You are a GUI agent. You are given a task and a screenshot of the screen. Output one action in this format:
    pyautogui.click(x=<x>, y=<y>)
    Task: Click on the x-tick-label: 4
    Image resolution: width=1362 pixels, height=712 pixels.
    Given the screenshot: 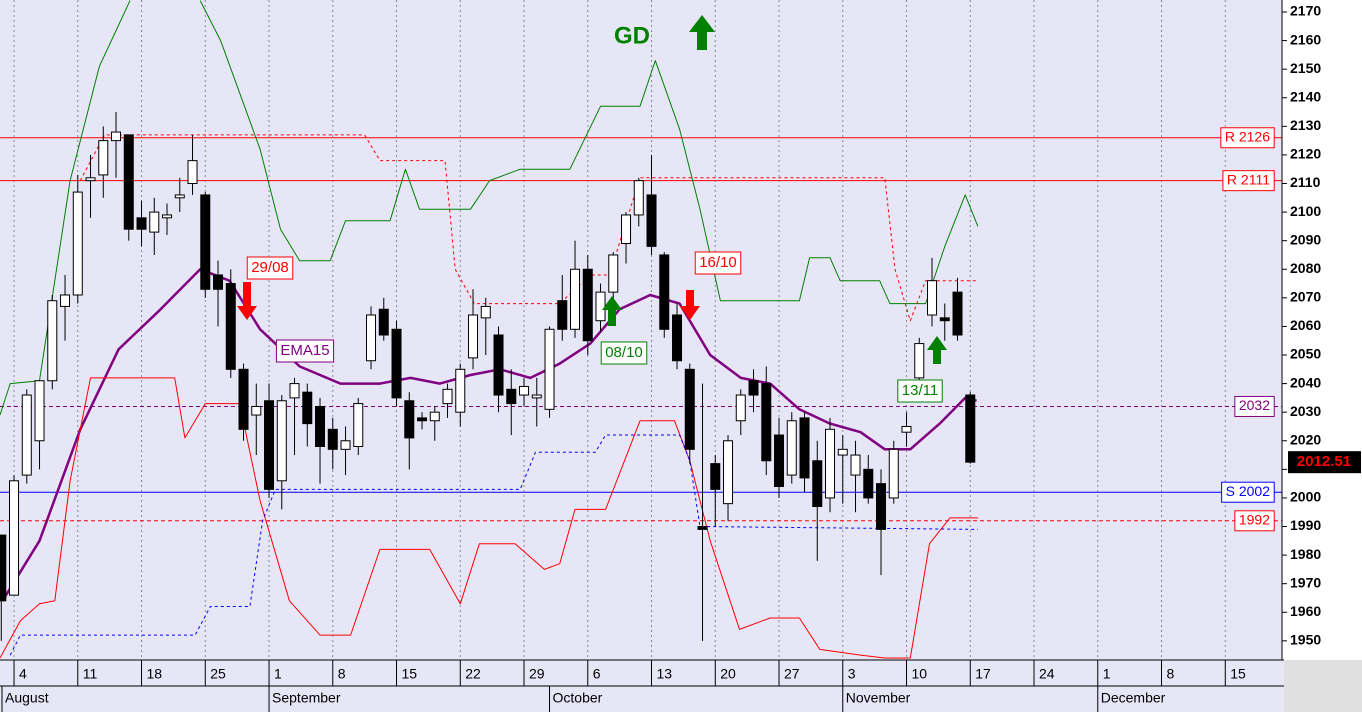 What is the action you would take?
    pyautogui.click(x=23, y=674)
    